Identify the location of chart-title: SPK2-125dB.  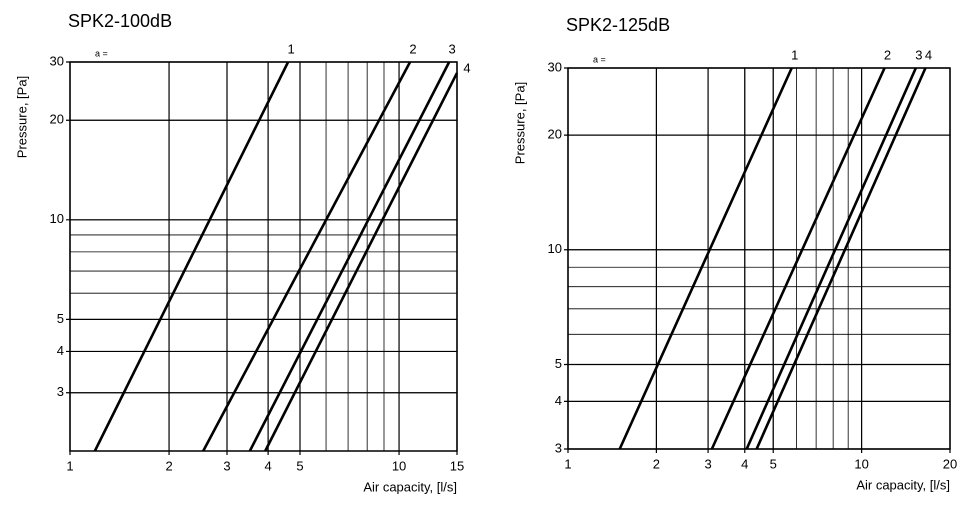
(618, 25).